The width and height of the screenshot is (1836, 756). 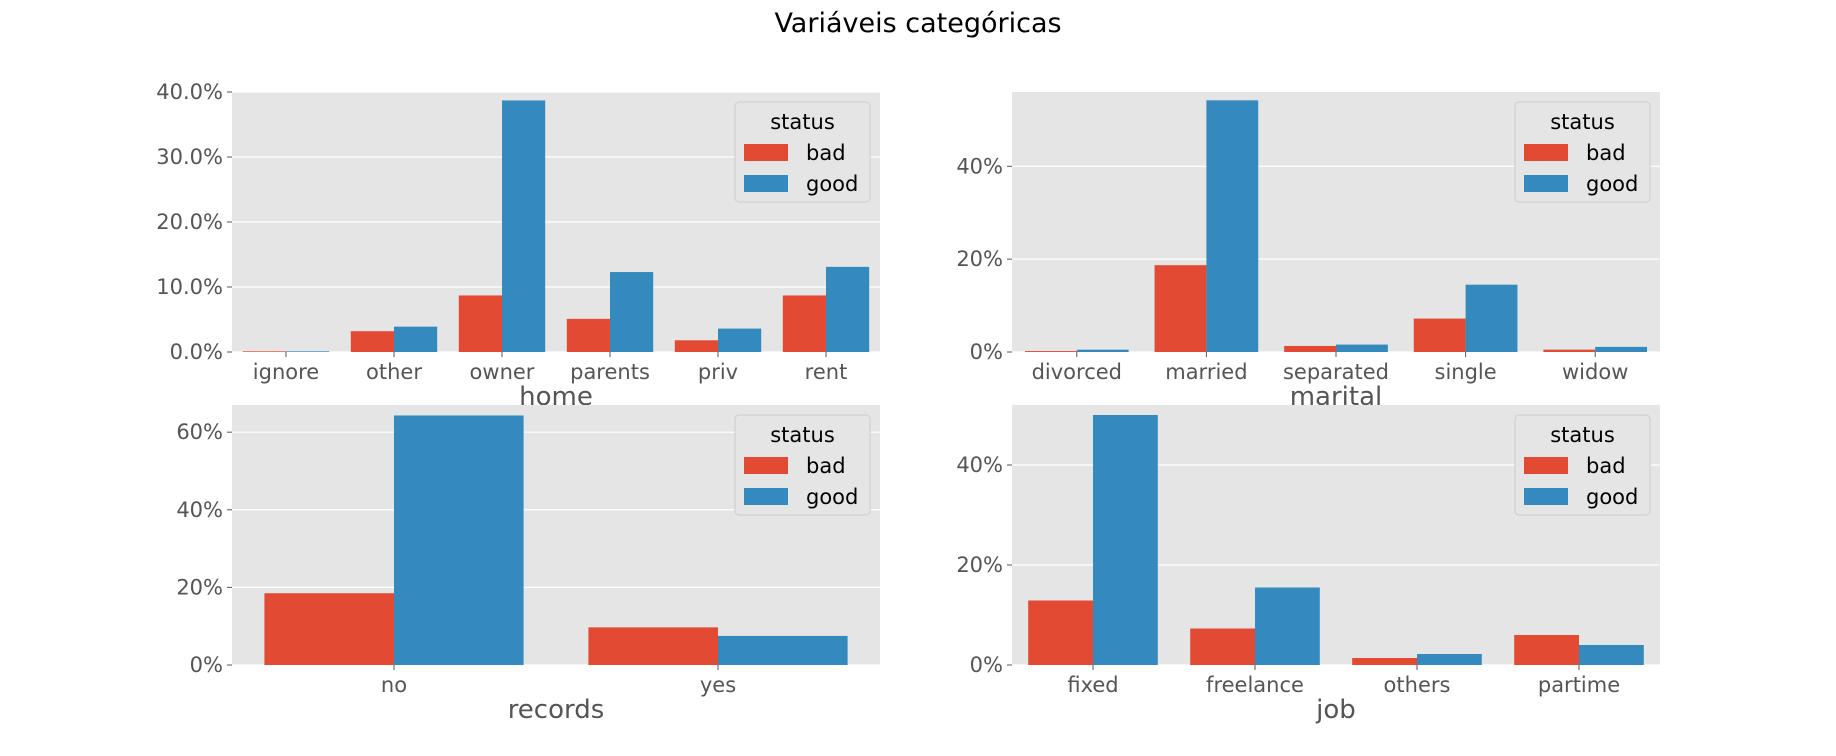 I want to click on bar-divorced-good, so click(x=1102, y=350).